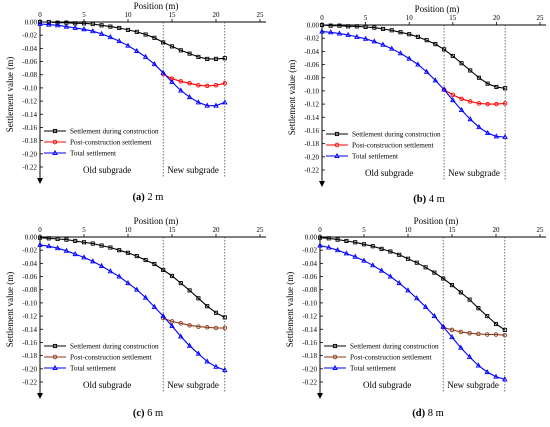  What do you see at coordinates (31, 23) in the screenshot?
I see `y-tick-label: 0.00` at bounding box center [31, 23].